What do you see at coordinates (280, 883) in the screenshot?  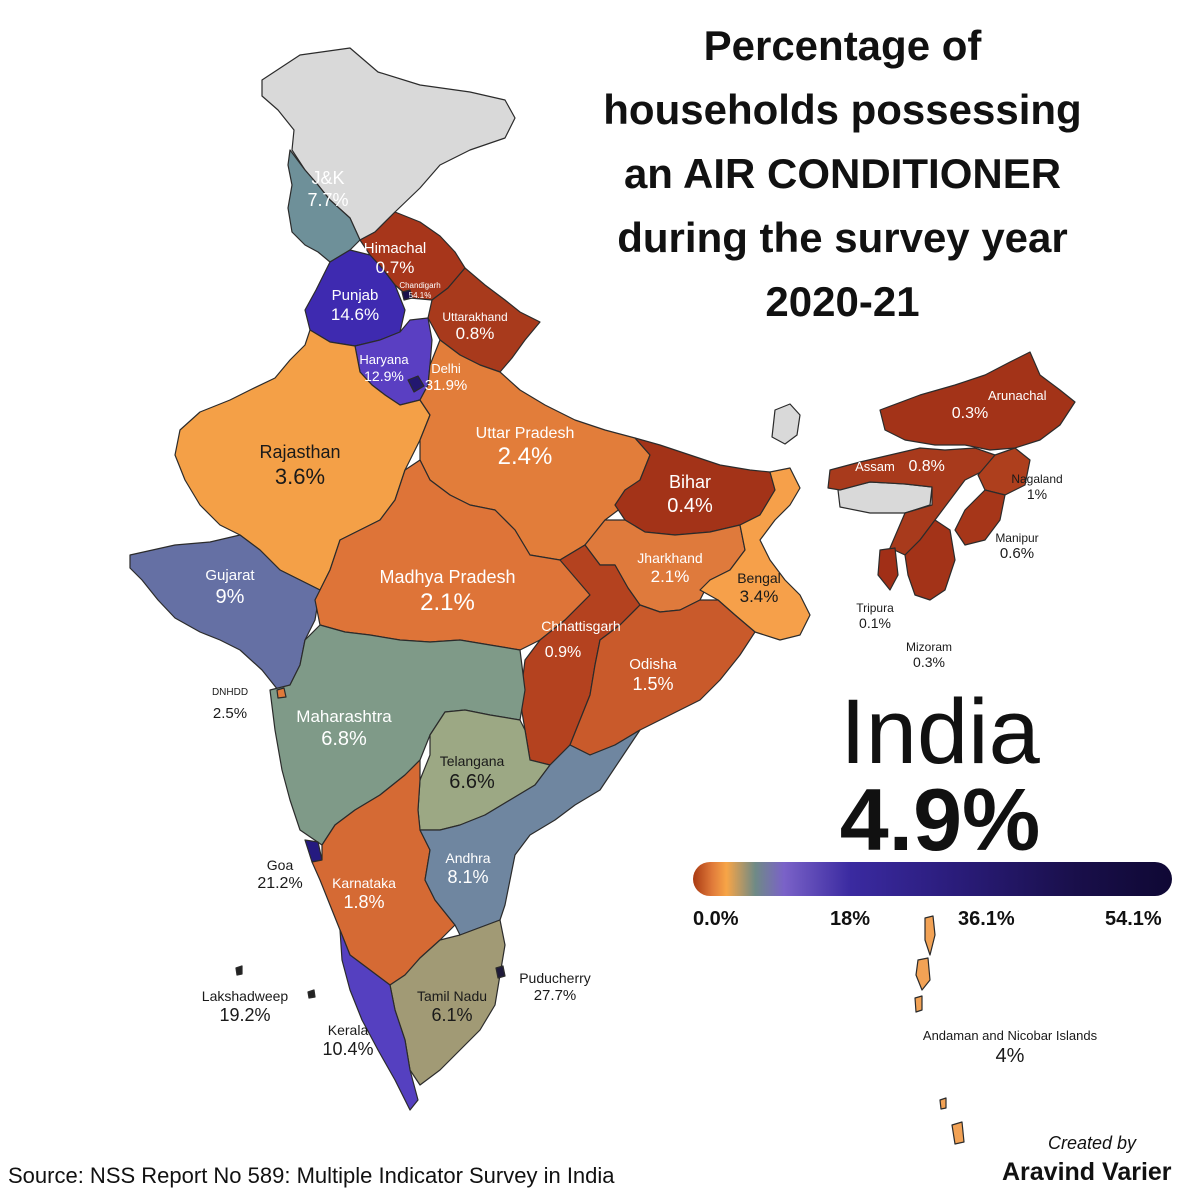 I see `region-value: 21.2%` at bounding box center [280, 883].